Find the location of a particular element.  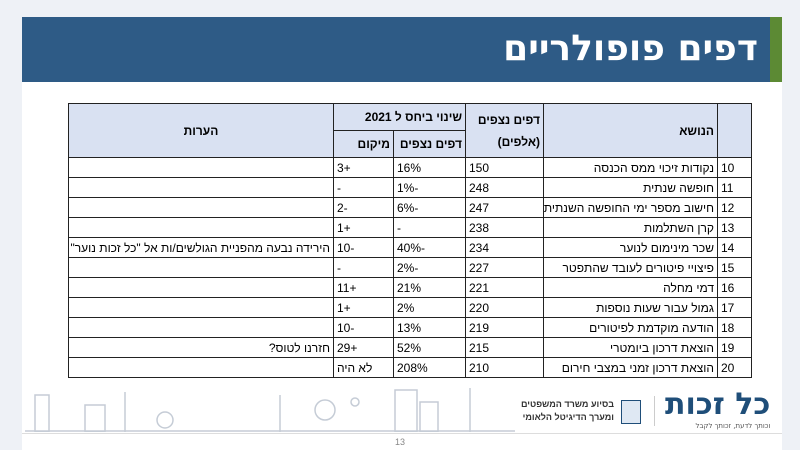

cell-topic: דמי מחלה is located at coordinates (630, 287).